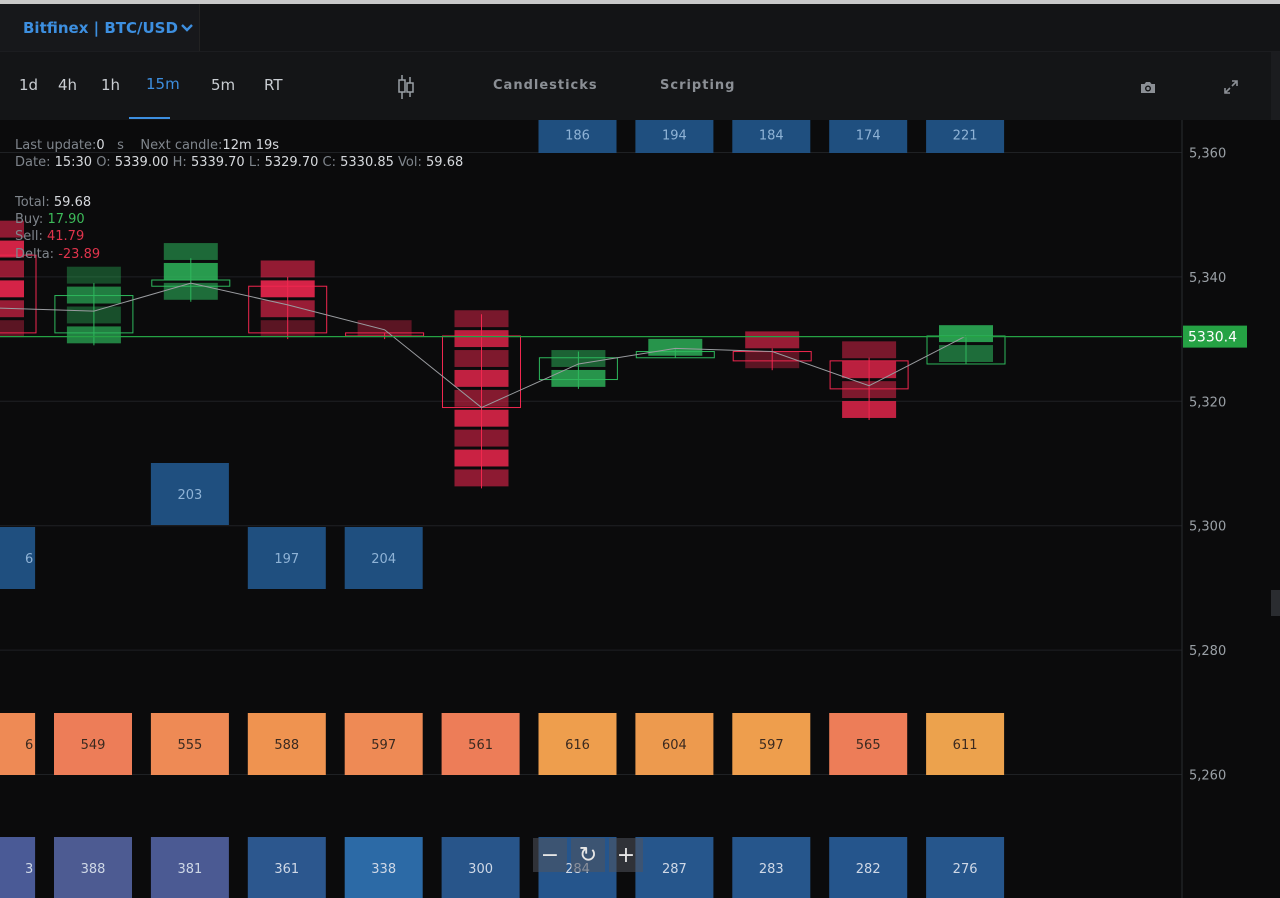 The width and height of the screenshot is (1280, 898). I want to click on zoom-in-icon: +, so click(626, 855).